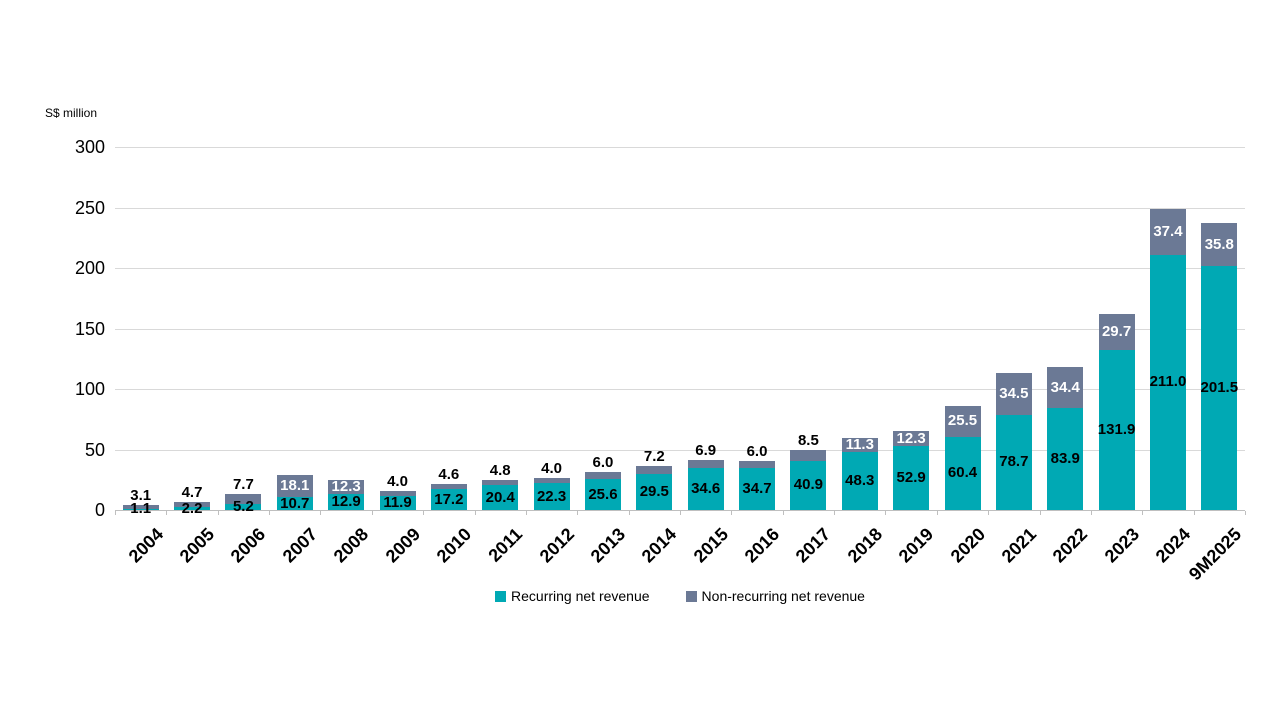 The height and width of the screenshot is (720, 1280). I want to click on data-label-non-recurring: 34.4, so click(1065, 387).